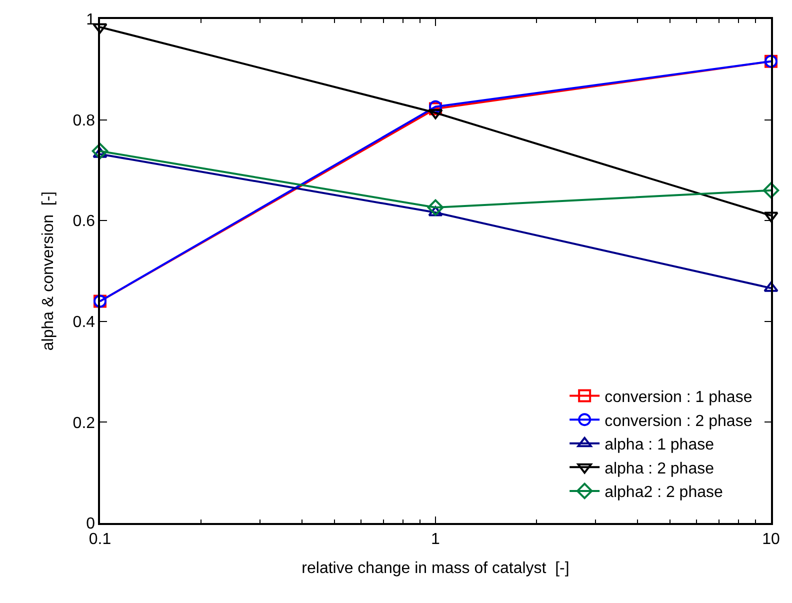  Describe the element at coordinates (84, 322) in the screenshot. I see `y-tick-label: 0.4` at that location.